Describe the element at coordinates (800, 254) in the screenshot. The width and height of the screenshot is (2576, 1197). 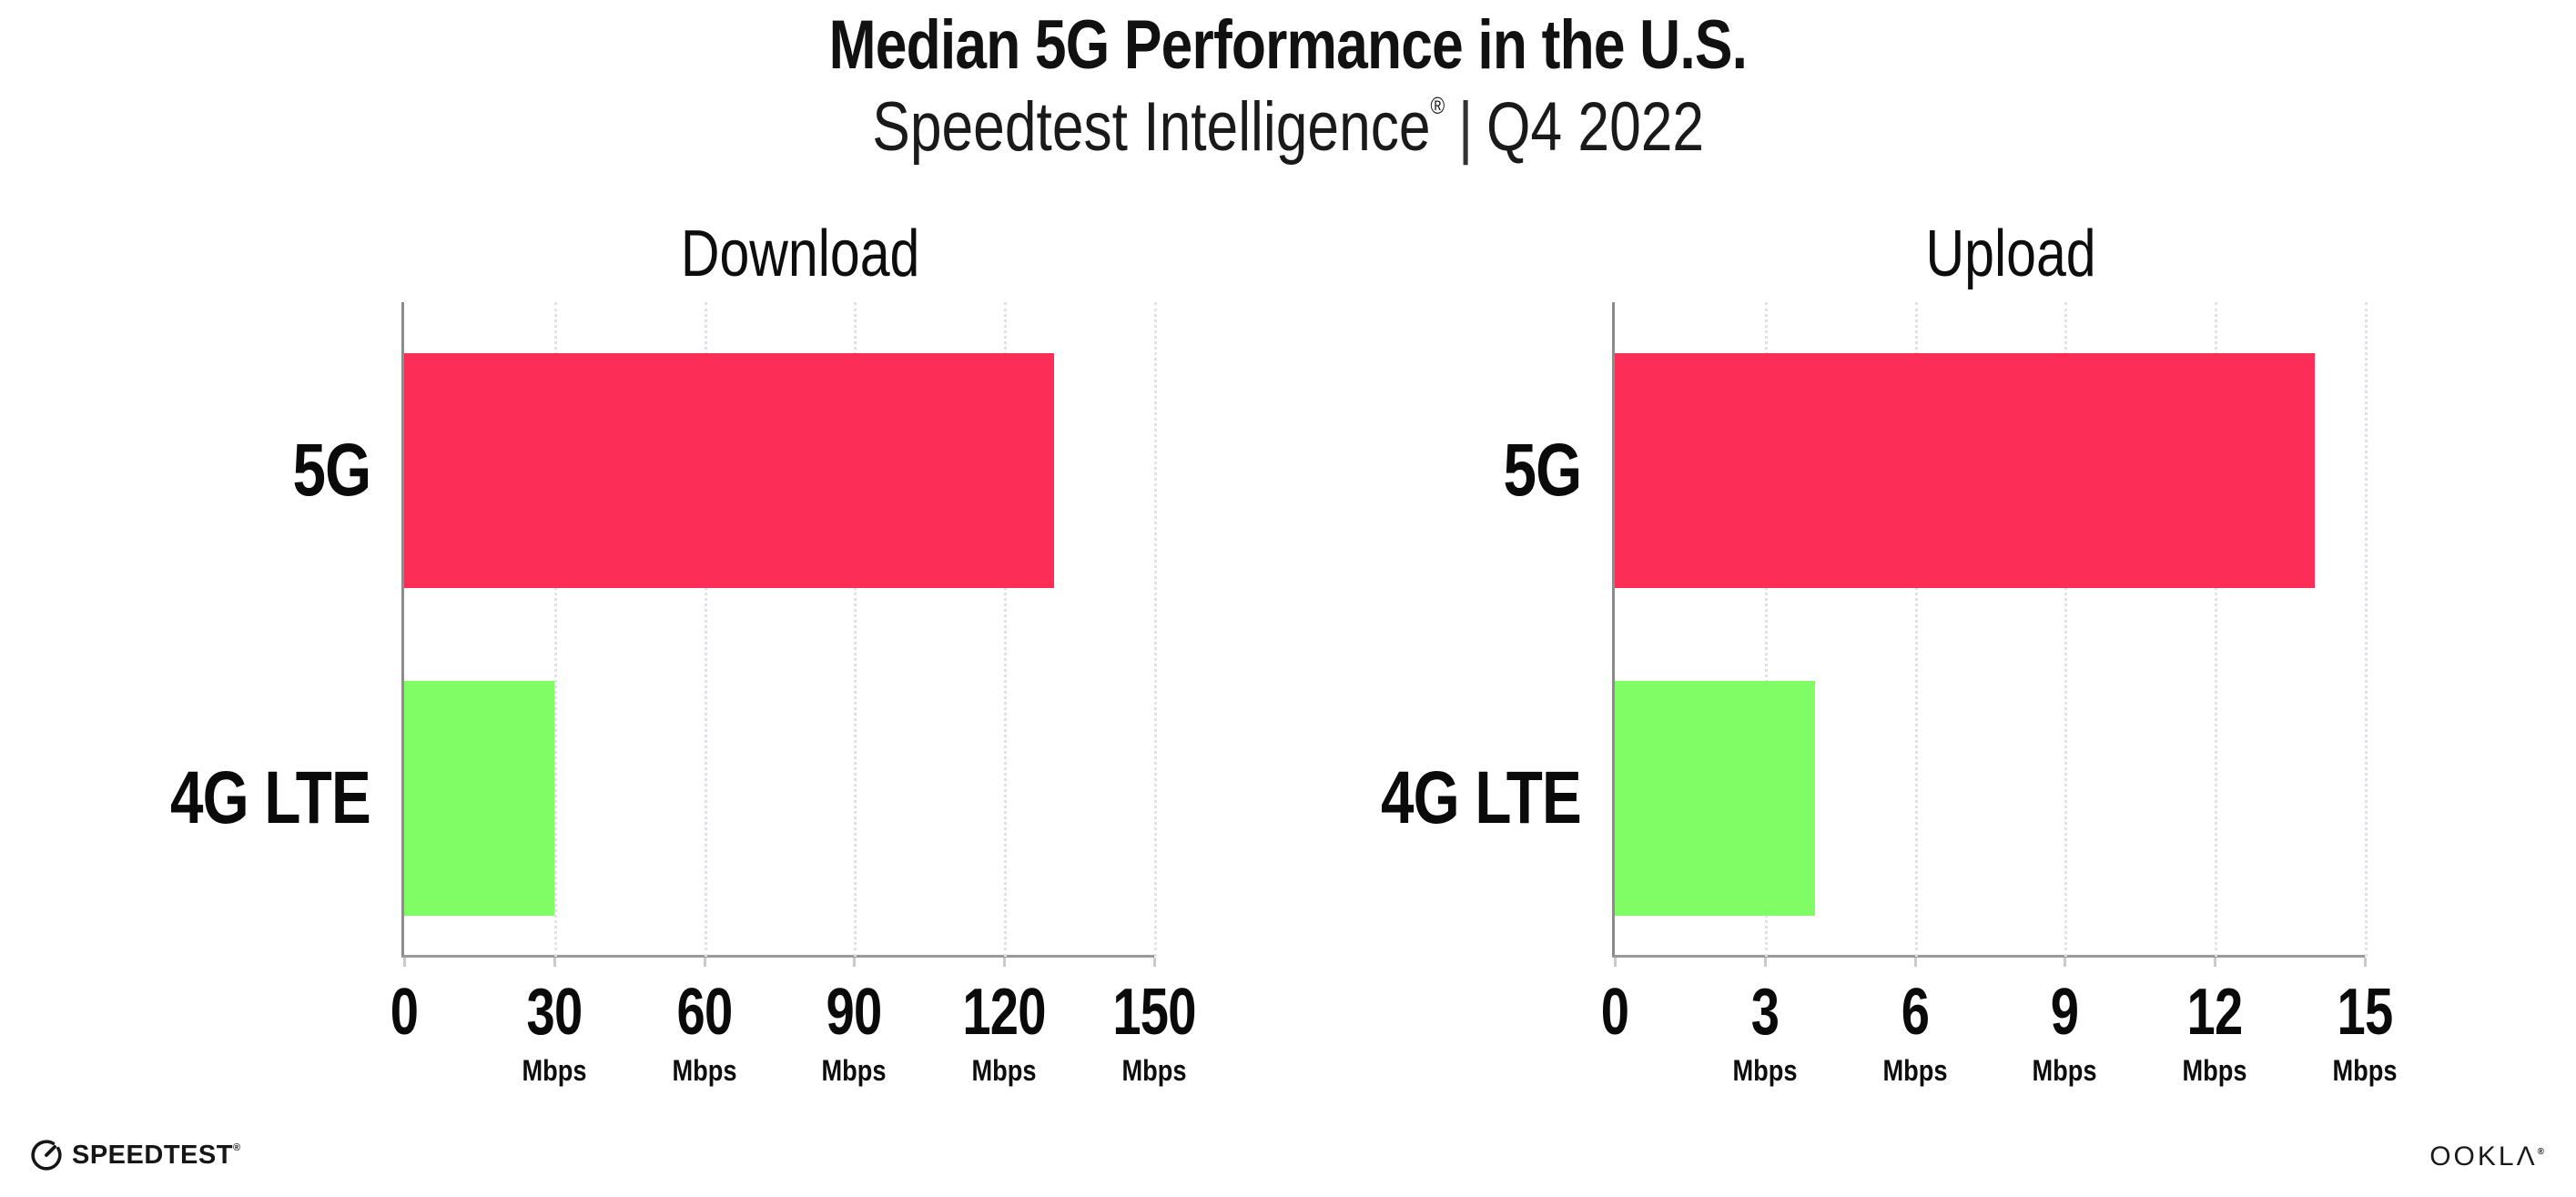
I see `download-chart-title: Download` at that location.